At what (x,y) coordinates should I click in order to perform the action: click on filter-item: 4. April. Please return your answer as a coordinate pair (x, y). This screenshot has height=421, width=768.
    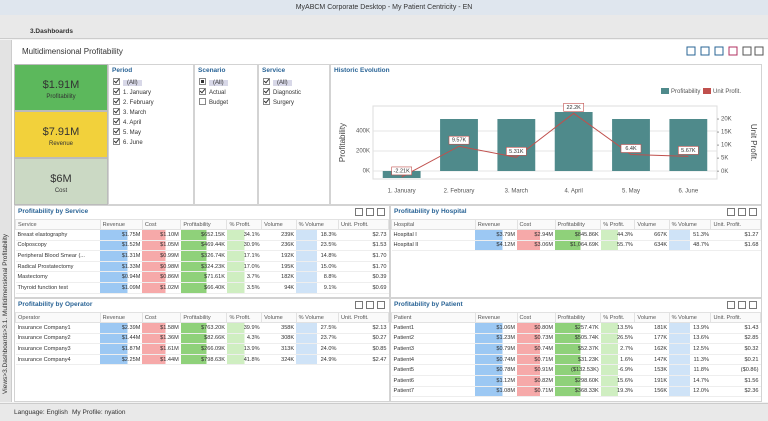
    Looking at the image, I should click on (127, 122).